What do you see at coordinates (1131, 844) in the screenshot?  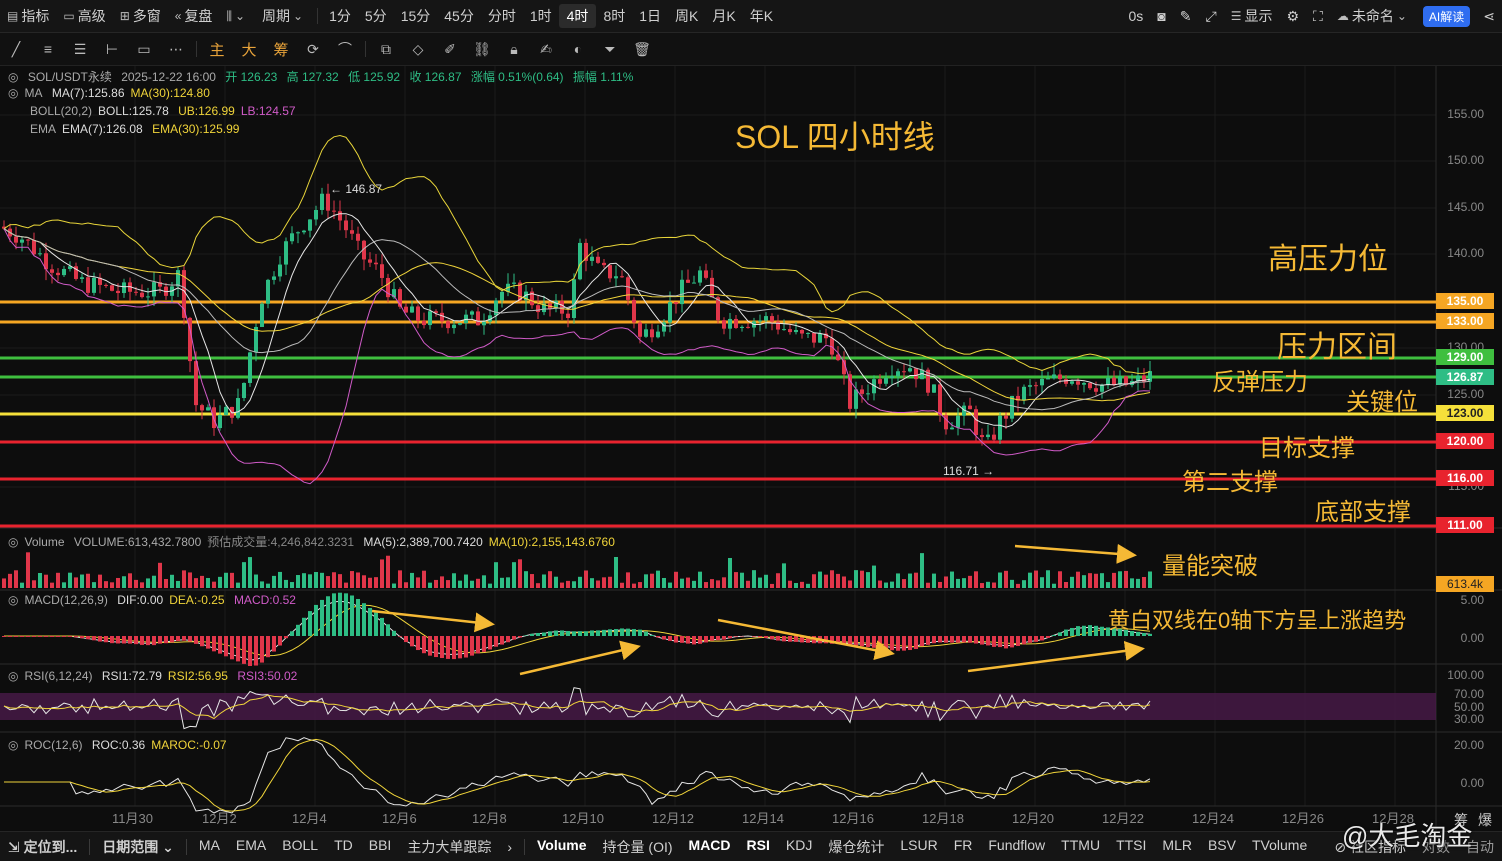 I see `sub-indicator-tab: TTSI` at bounding box center [1131, 844].